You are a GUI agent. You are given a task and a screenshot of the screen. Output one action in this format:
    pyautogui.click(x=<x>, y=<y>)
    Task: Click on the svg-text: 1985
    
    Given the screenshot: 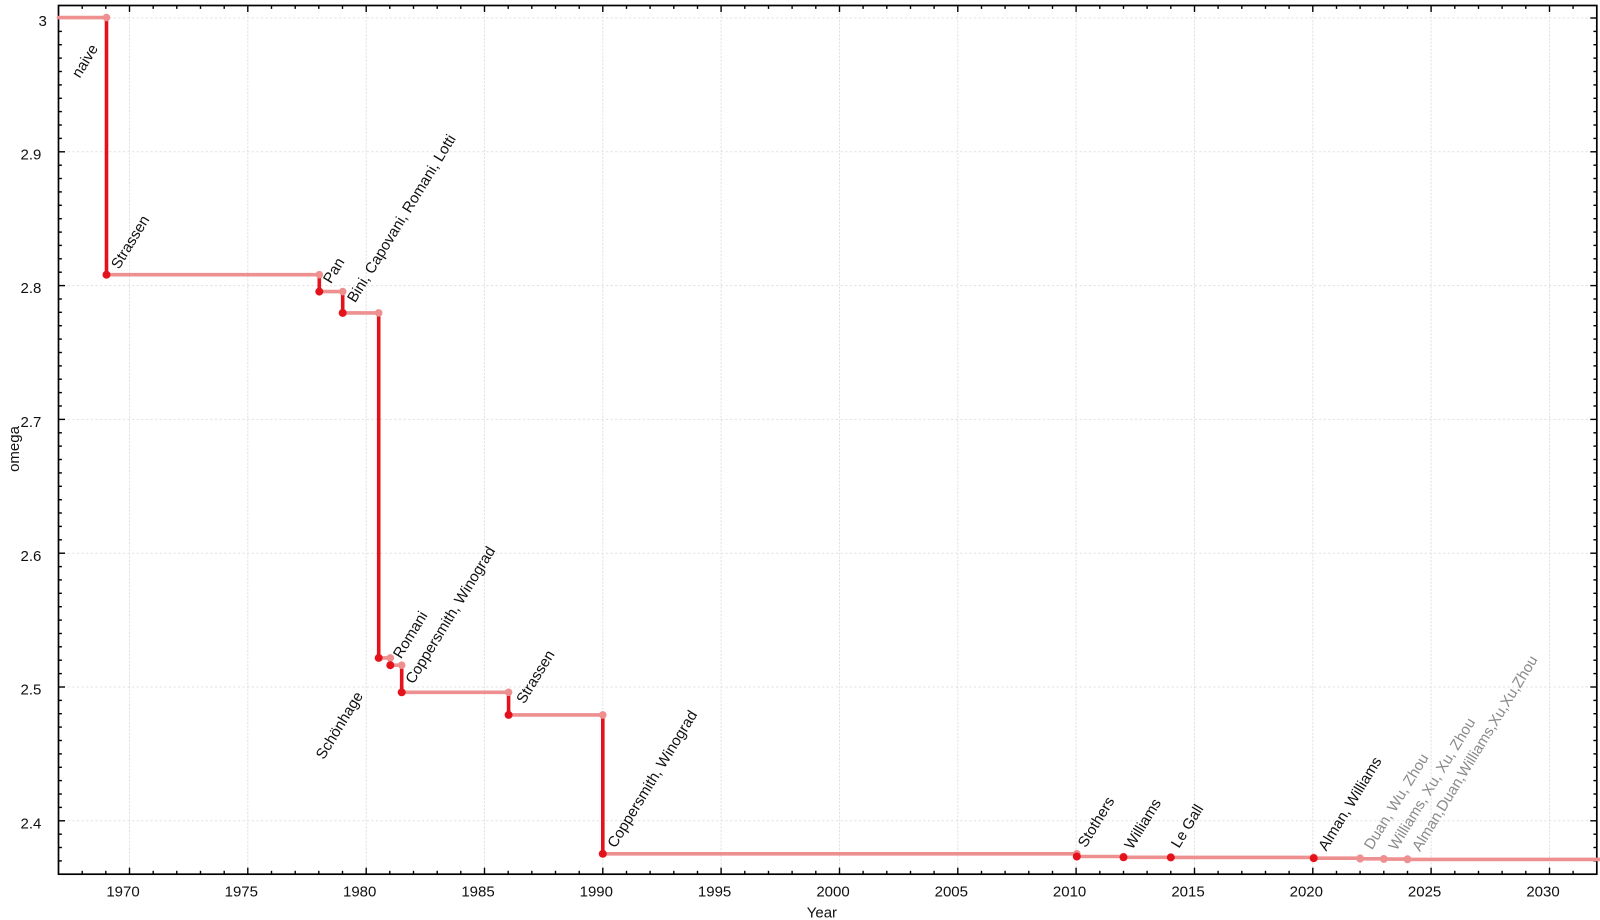 What is the action you would take?
    pyautogui.click(x=477, y=892)
    